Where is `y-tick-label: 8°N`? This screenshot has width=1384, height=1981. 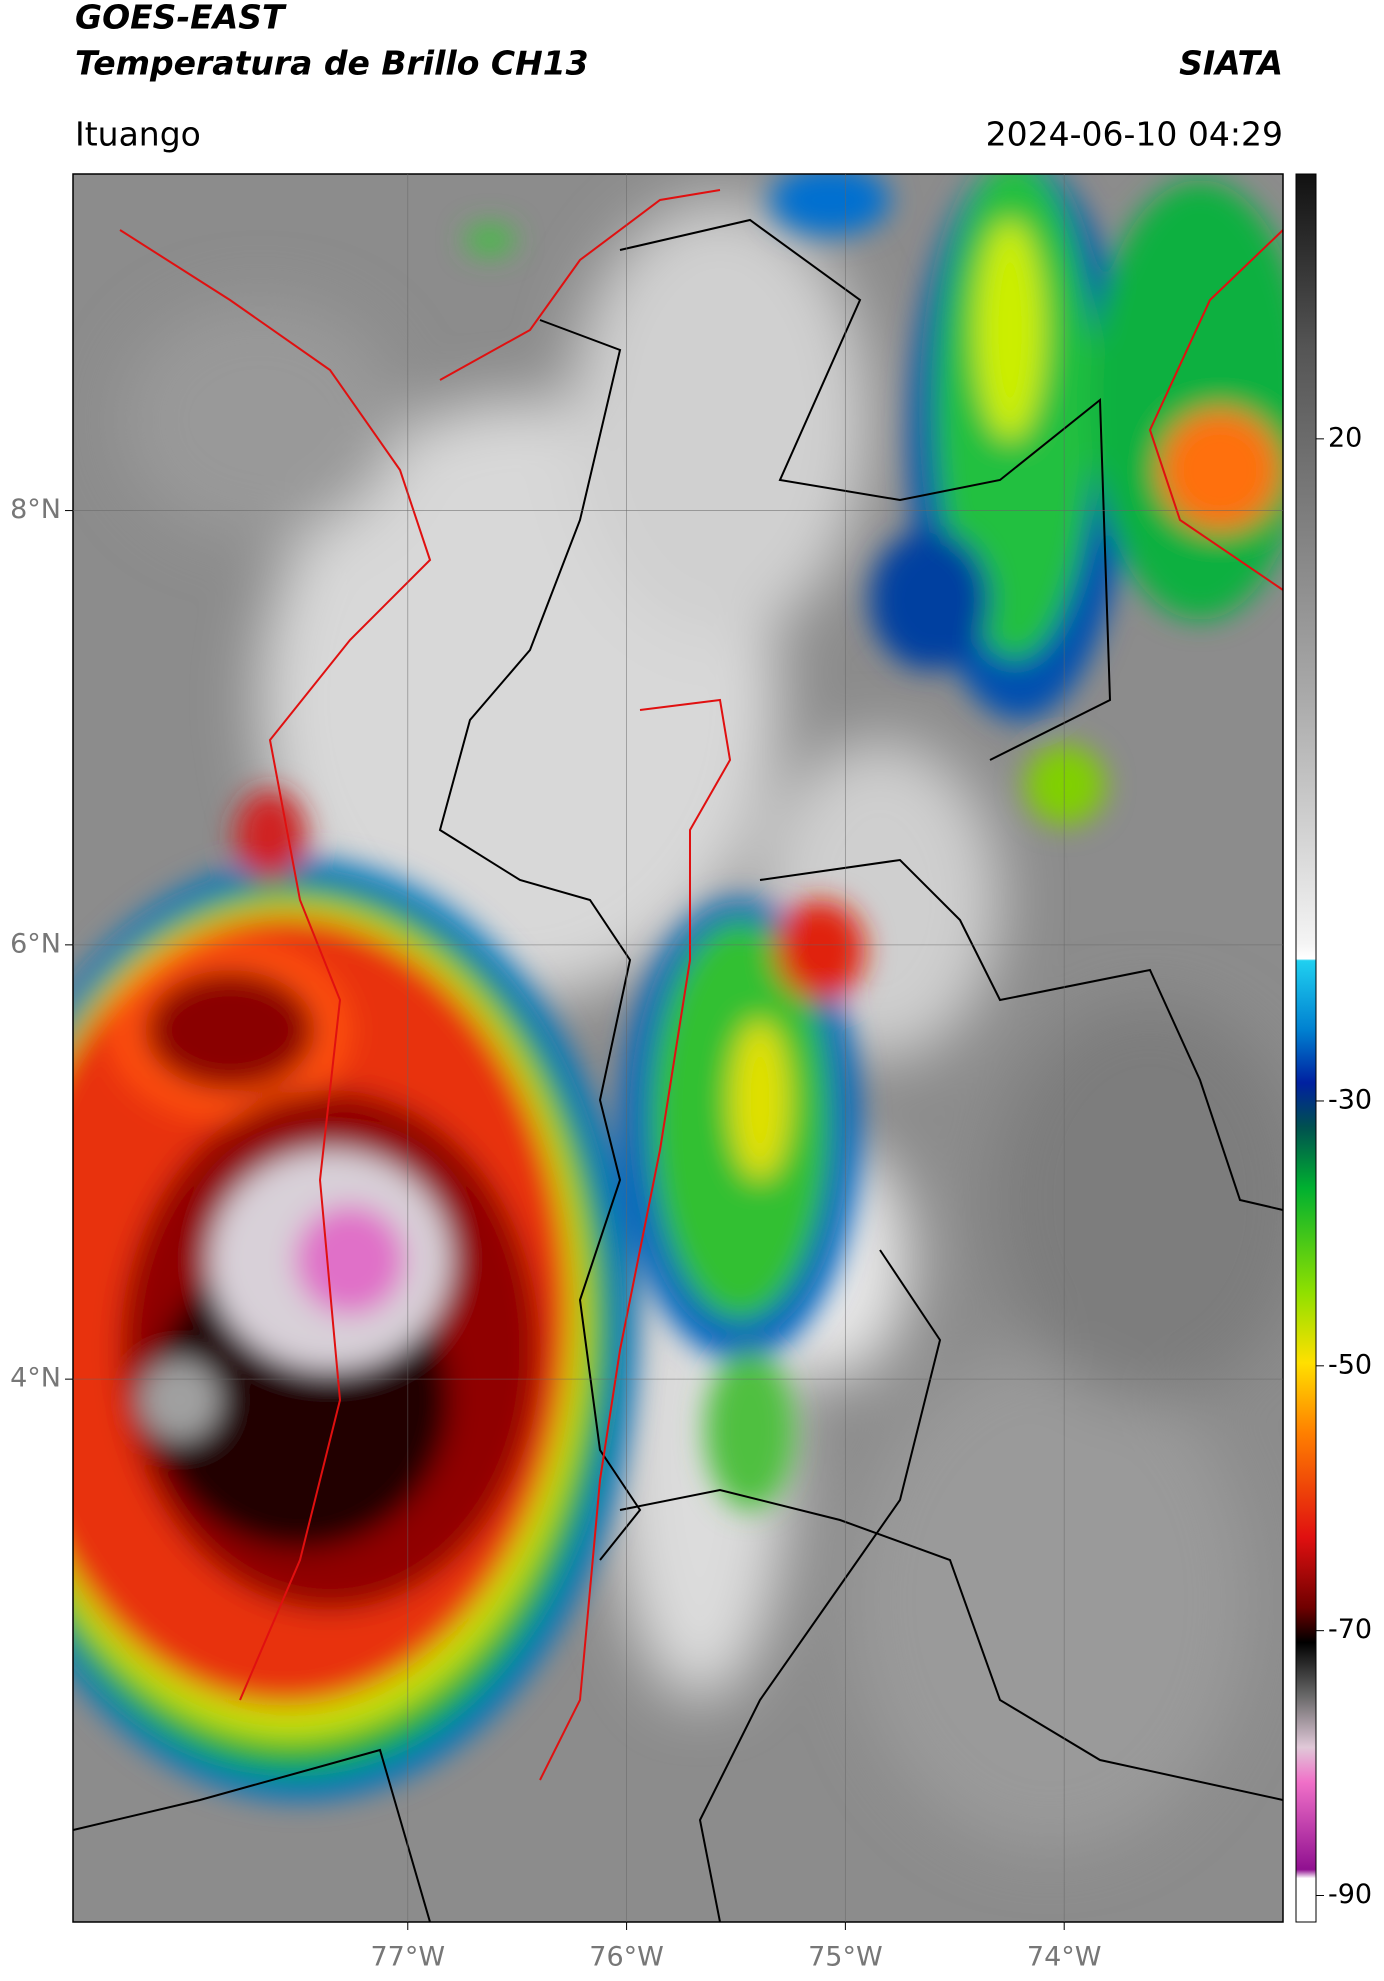
y-tick-label: 8°N is located at coordinates (35, 509).